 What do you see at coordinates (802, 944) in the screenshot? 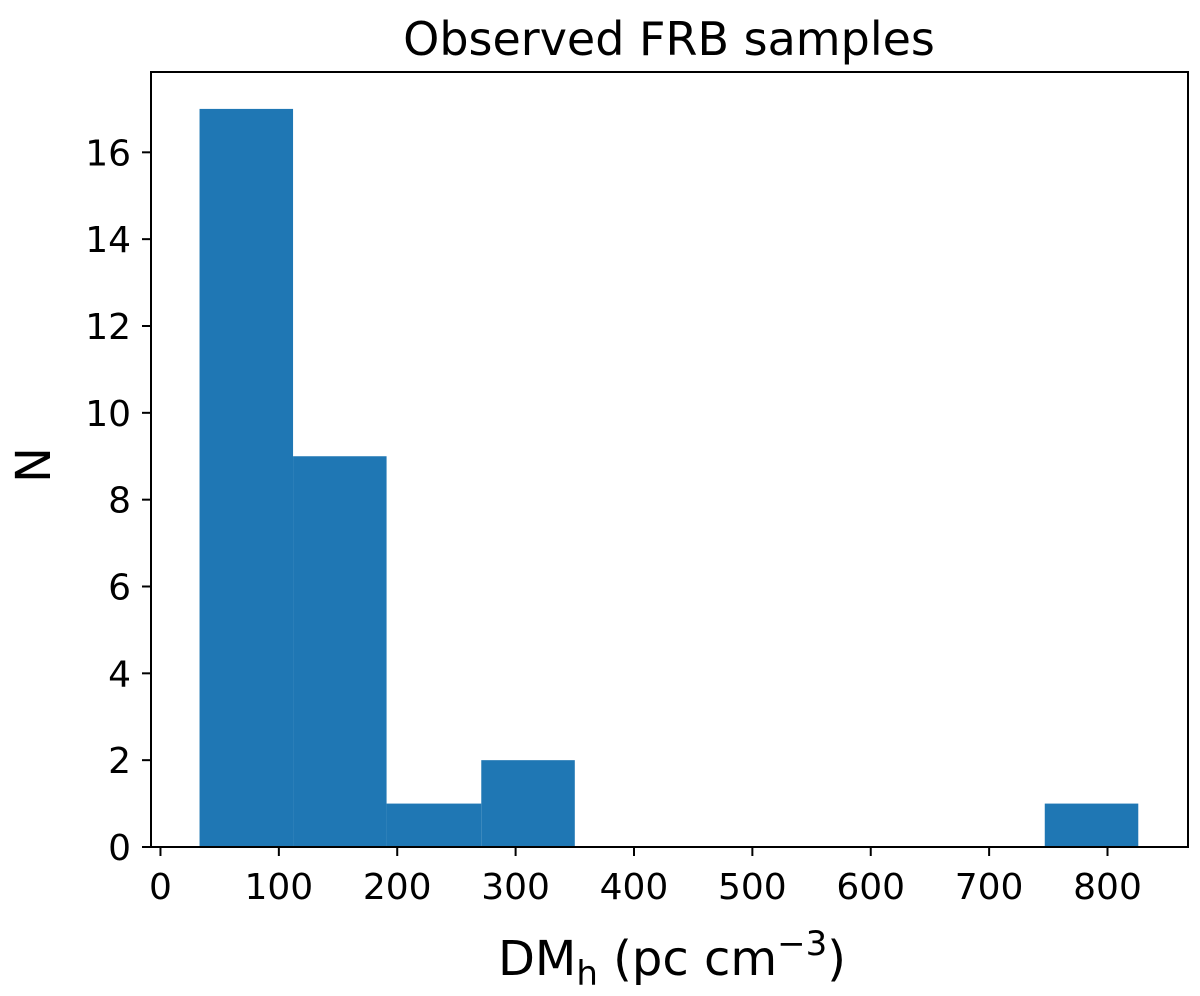
I see `x-axis-label-superscript: −3` at bounding box center [802, 944].